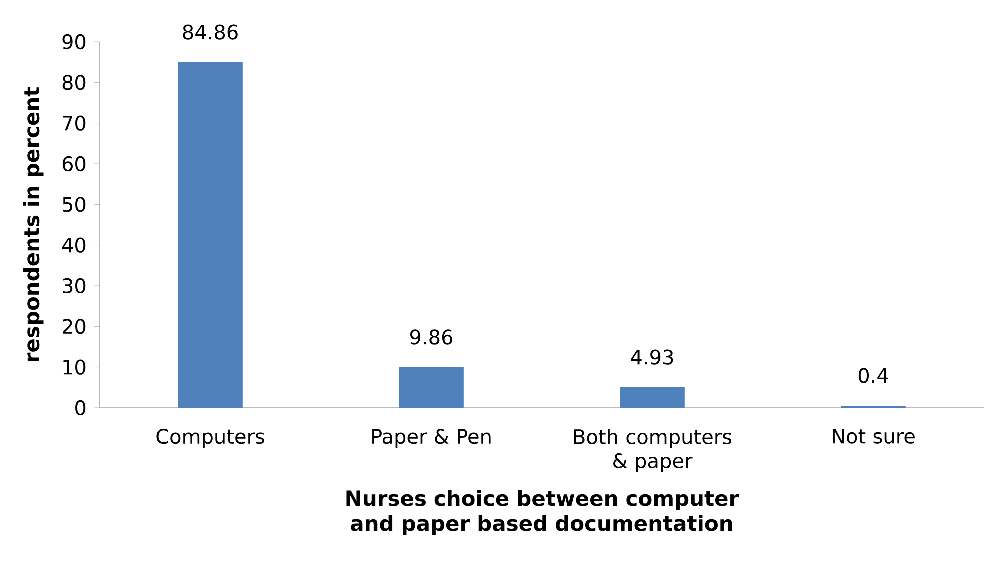  Describe the element at coordinates (74, 42) in the screenshot. I see `y-tick-label: 90` at that location.